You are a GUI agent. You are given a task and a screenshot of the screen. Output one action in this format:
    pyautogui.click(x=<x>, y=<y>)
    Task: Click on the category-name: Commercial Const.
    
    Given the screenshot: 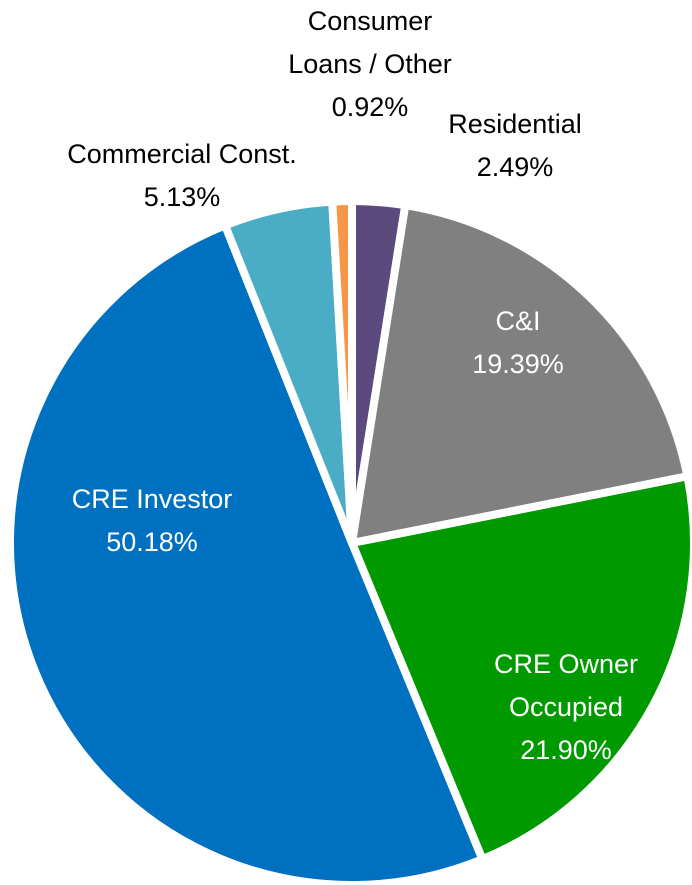 What is the action you would take?
    pyautogui.click(x=182, y=154)
    